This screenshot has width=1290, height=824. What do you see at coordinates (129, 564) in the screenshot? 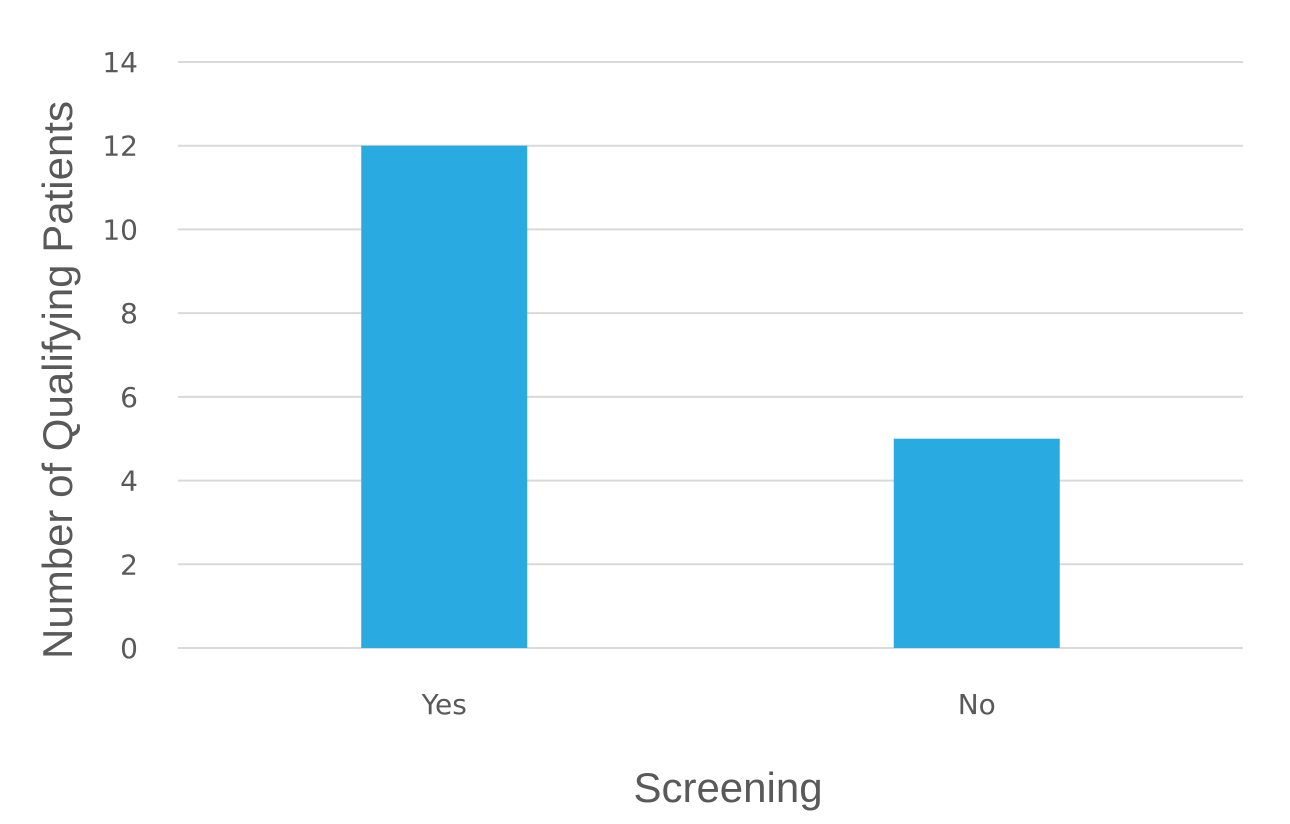
I see `y-tick-label: 2` at bounding box center [129, 564].